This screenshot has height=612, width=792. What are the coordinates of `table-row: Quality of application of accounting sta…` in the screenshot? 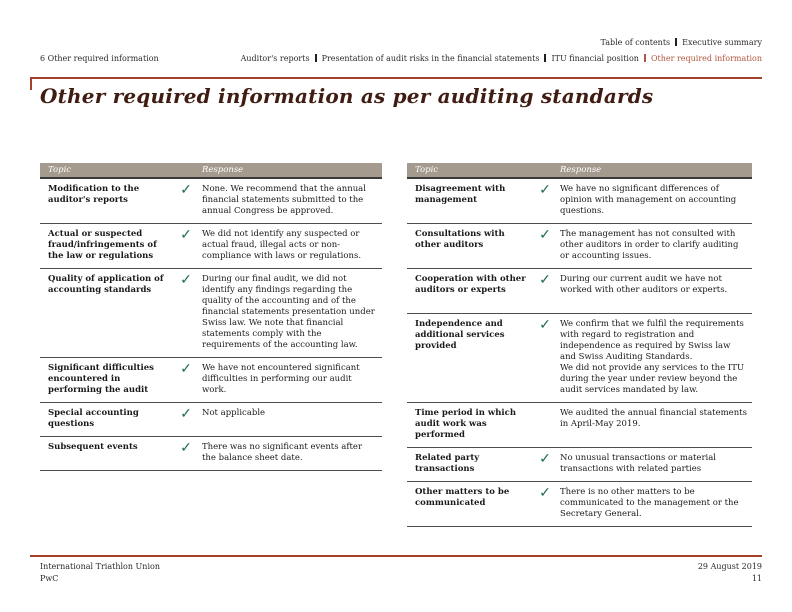 It's located at (211, 313).